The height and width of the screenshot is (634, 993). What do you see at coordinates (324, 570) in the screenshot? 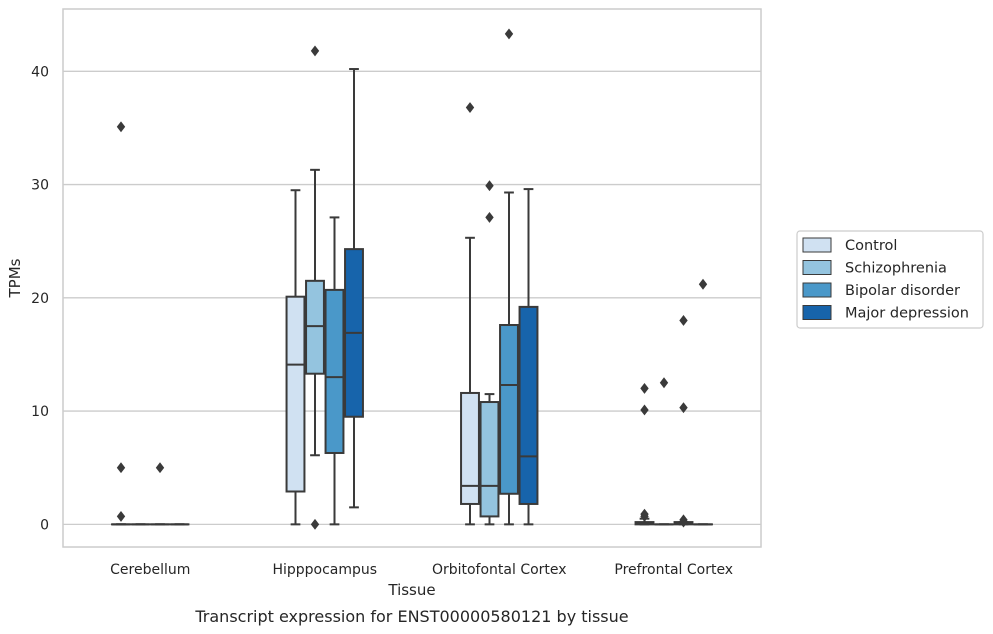
I see `x-tick-label: Hipppocampus` at bounding box center [324, 570].